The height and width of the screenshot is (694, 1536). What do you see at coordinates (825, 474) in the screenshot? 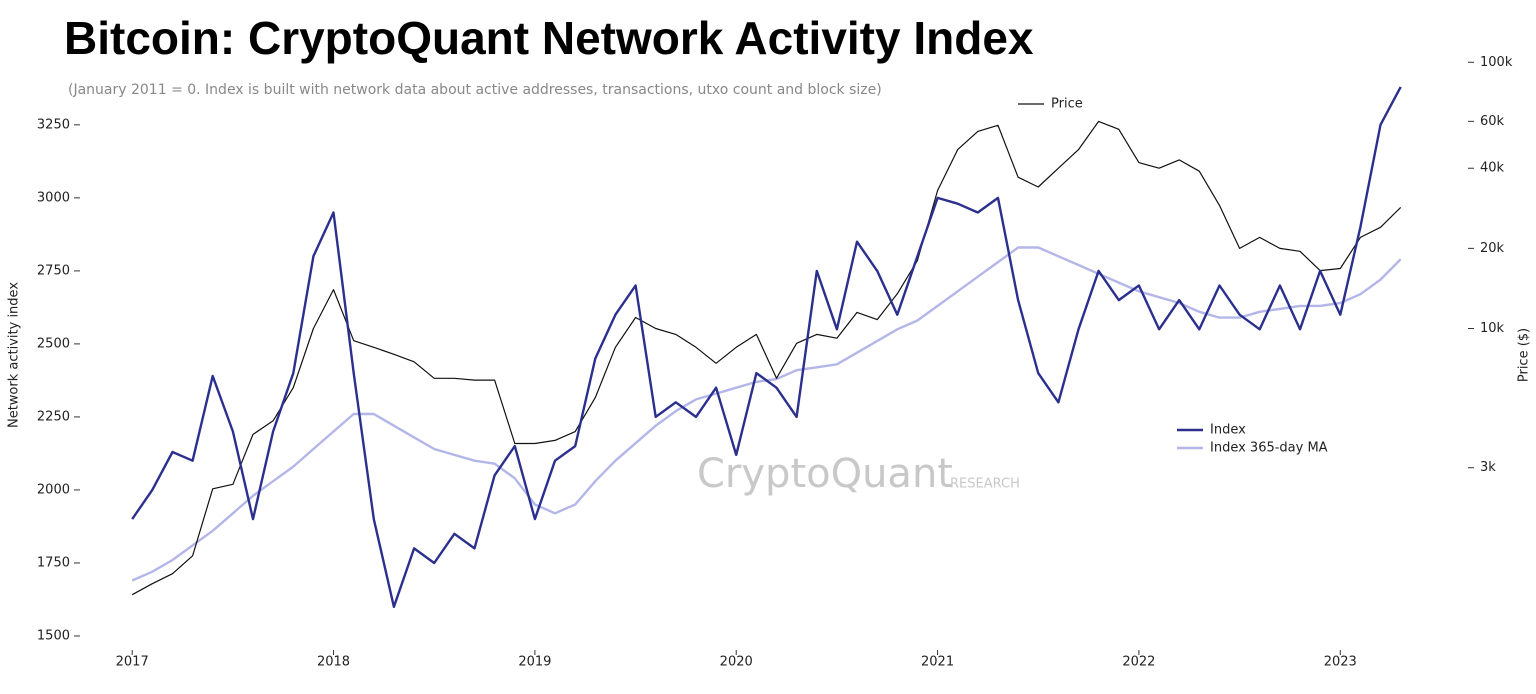
I see `watermark: CryptoQuant` at bounding box center [825, 474].